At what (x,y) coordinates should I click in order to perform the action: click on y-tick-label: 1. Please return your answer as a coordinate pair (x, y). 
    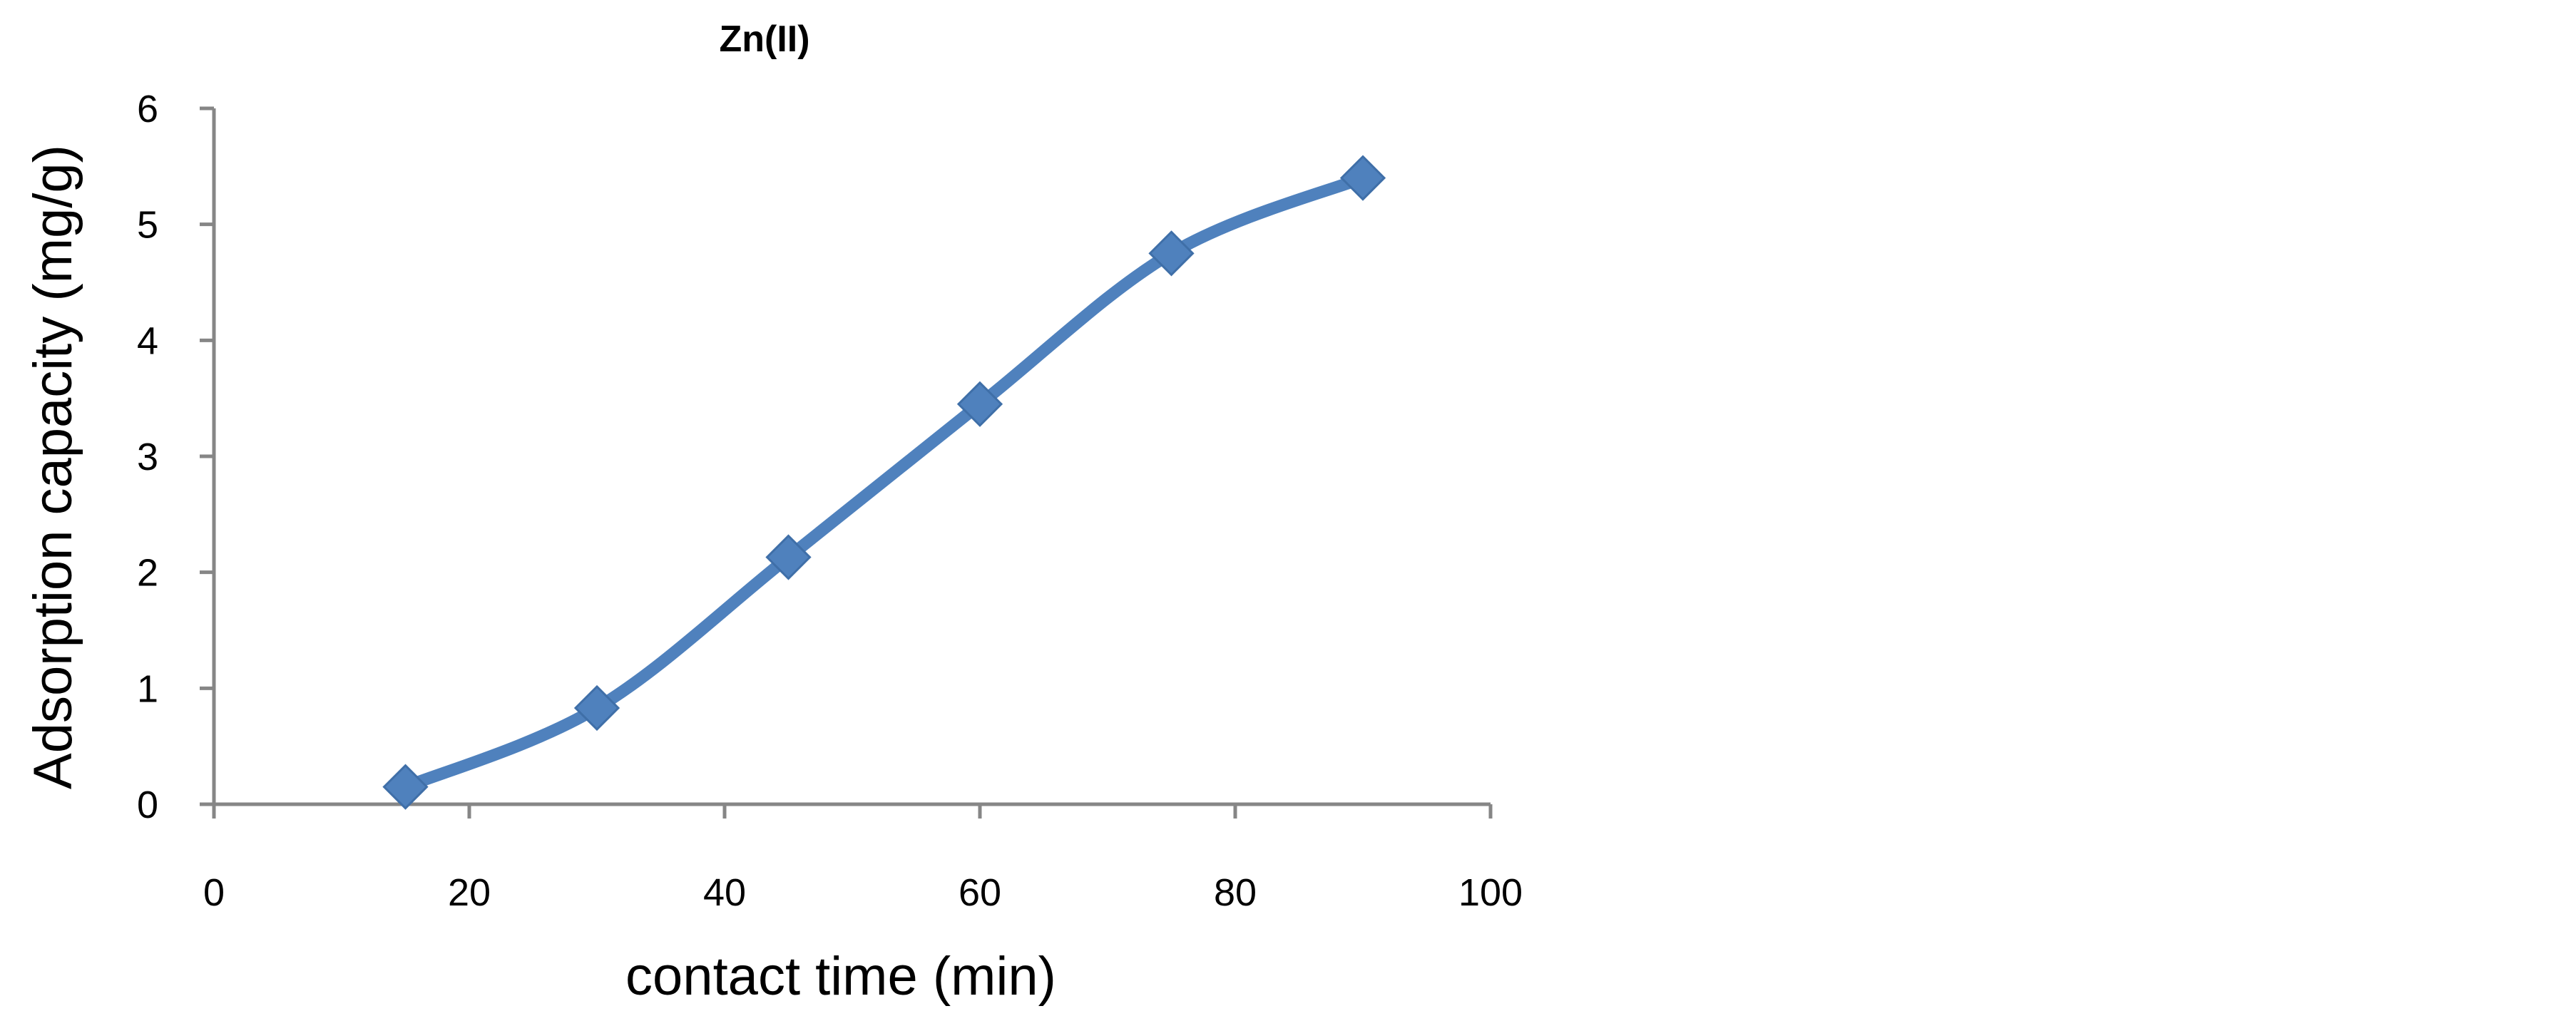
    Looking at the image, I should click on (147, 688).